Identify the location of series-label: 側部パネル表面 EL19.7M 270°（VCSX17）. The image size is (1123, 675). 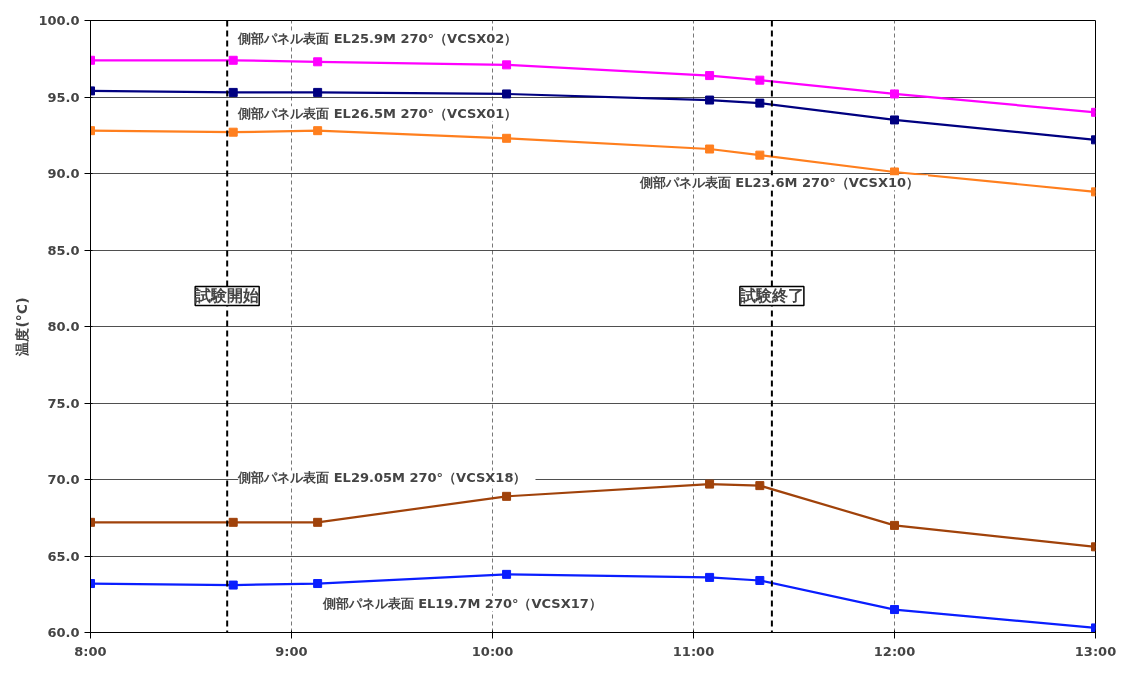
(461, 603).